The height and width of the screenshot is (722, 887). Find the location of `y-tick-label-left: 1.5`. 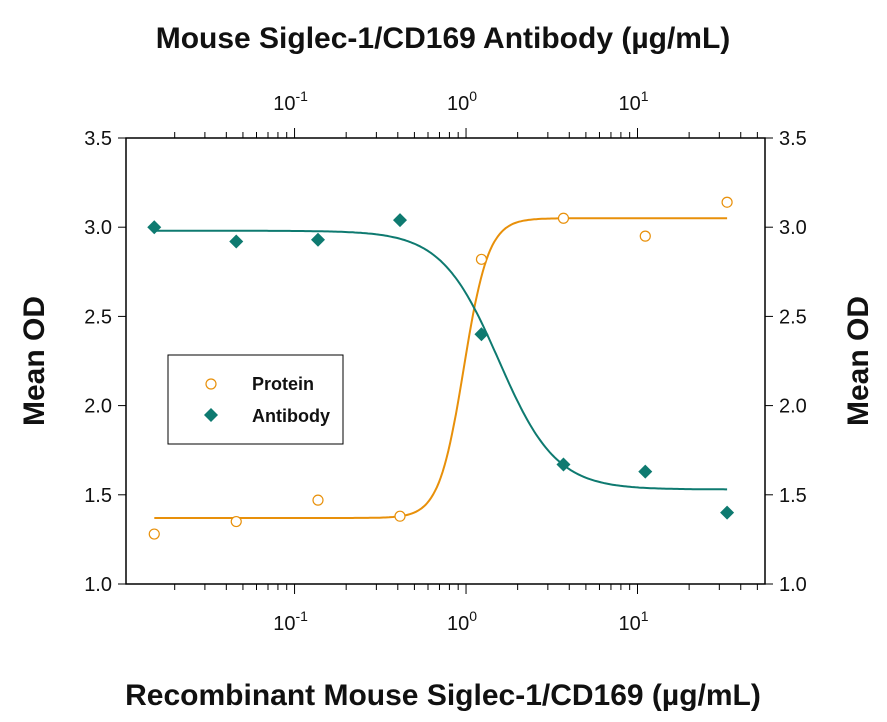

y-tick-label-left: 1.5 is located at coordinates (98, 496).